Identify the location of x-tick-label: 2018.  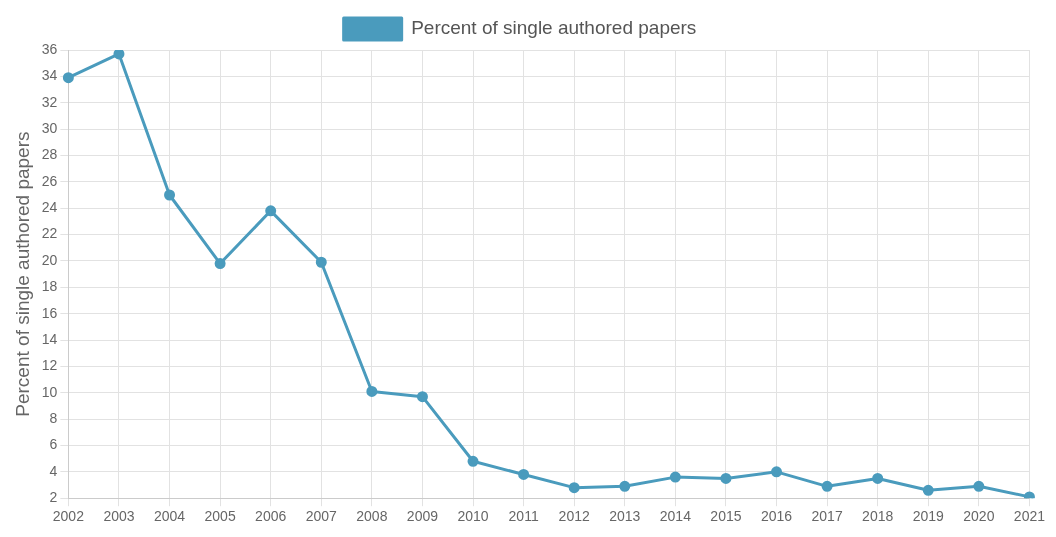
(878, 516).